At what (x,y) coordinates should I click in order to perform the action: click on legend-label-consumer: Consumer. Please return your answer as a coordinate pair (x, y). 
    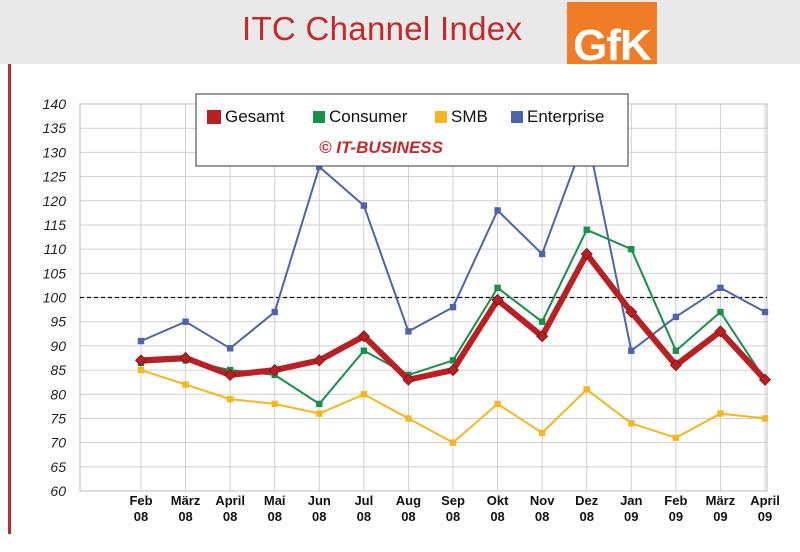
    Looking at the image, I should click on (368, 116).